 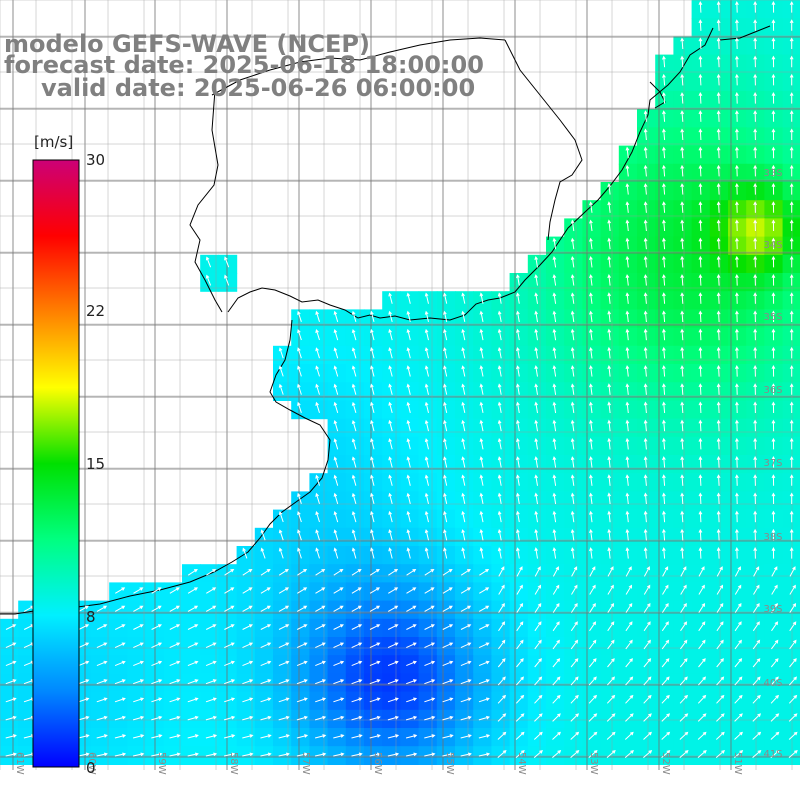 What do you see at coordinates (187, 44) in the screenshot?
I see `map-title: modelo GEFS-WAVE (NCEP)` at bounding box center [187, 44].